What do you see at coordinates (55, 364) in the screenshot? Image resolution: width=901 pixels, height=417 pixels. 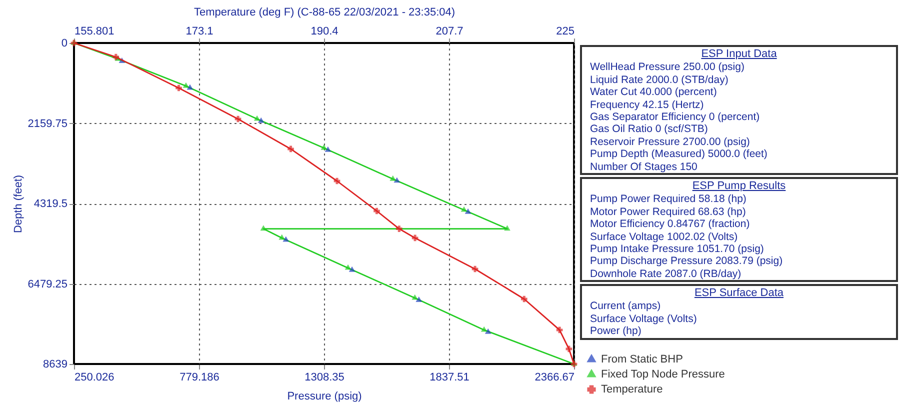 I see `y-tick-label: 8639` at bounding box center [55, 364].